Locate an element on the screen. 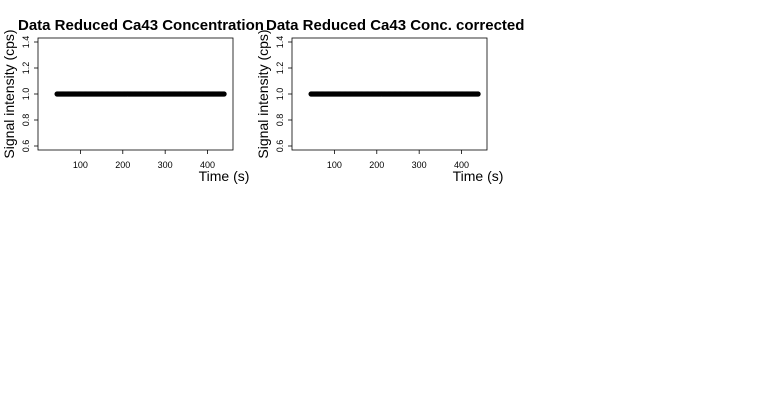 The image size is (760, 400). chart-2-xlabel: Time (s) is located at coordinates (478, 176).